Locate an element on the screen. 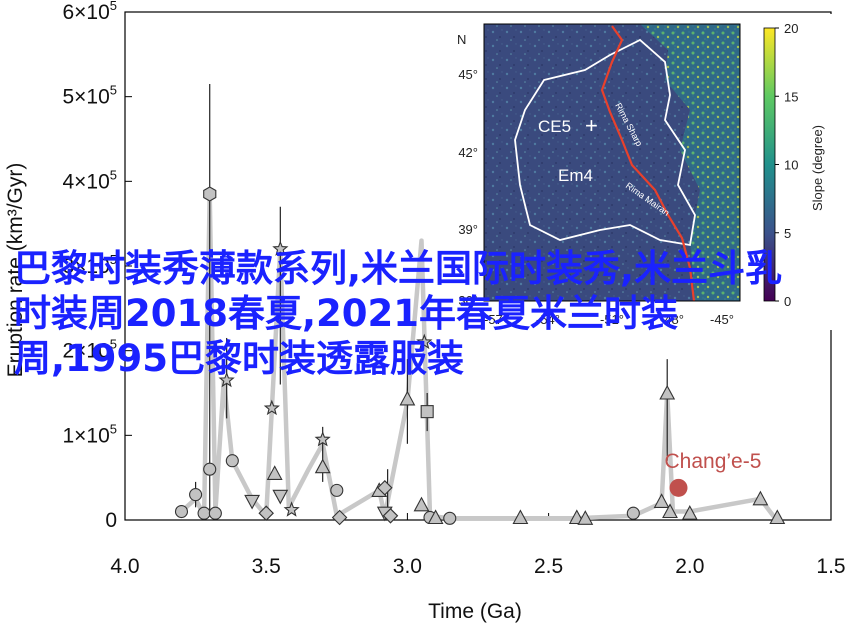 The width and height of the screenshot is (849, 626). y-tick-label: 1×10⁵ is located at coordinates (89, 434).